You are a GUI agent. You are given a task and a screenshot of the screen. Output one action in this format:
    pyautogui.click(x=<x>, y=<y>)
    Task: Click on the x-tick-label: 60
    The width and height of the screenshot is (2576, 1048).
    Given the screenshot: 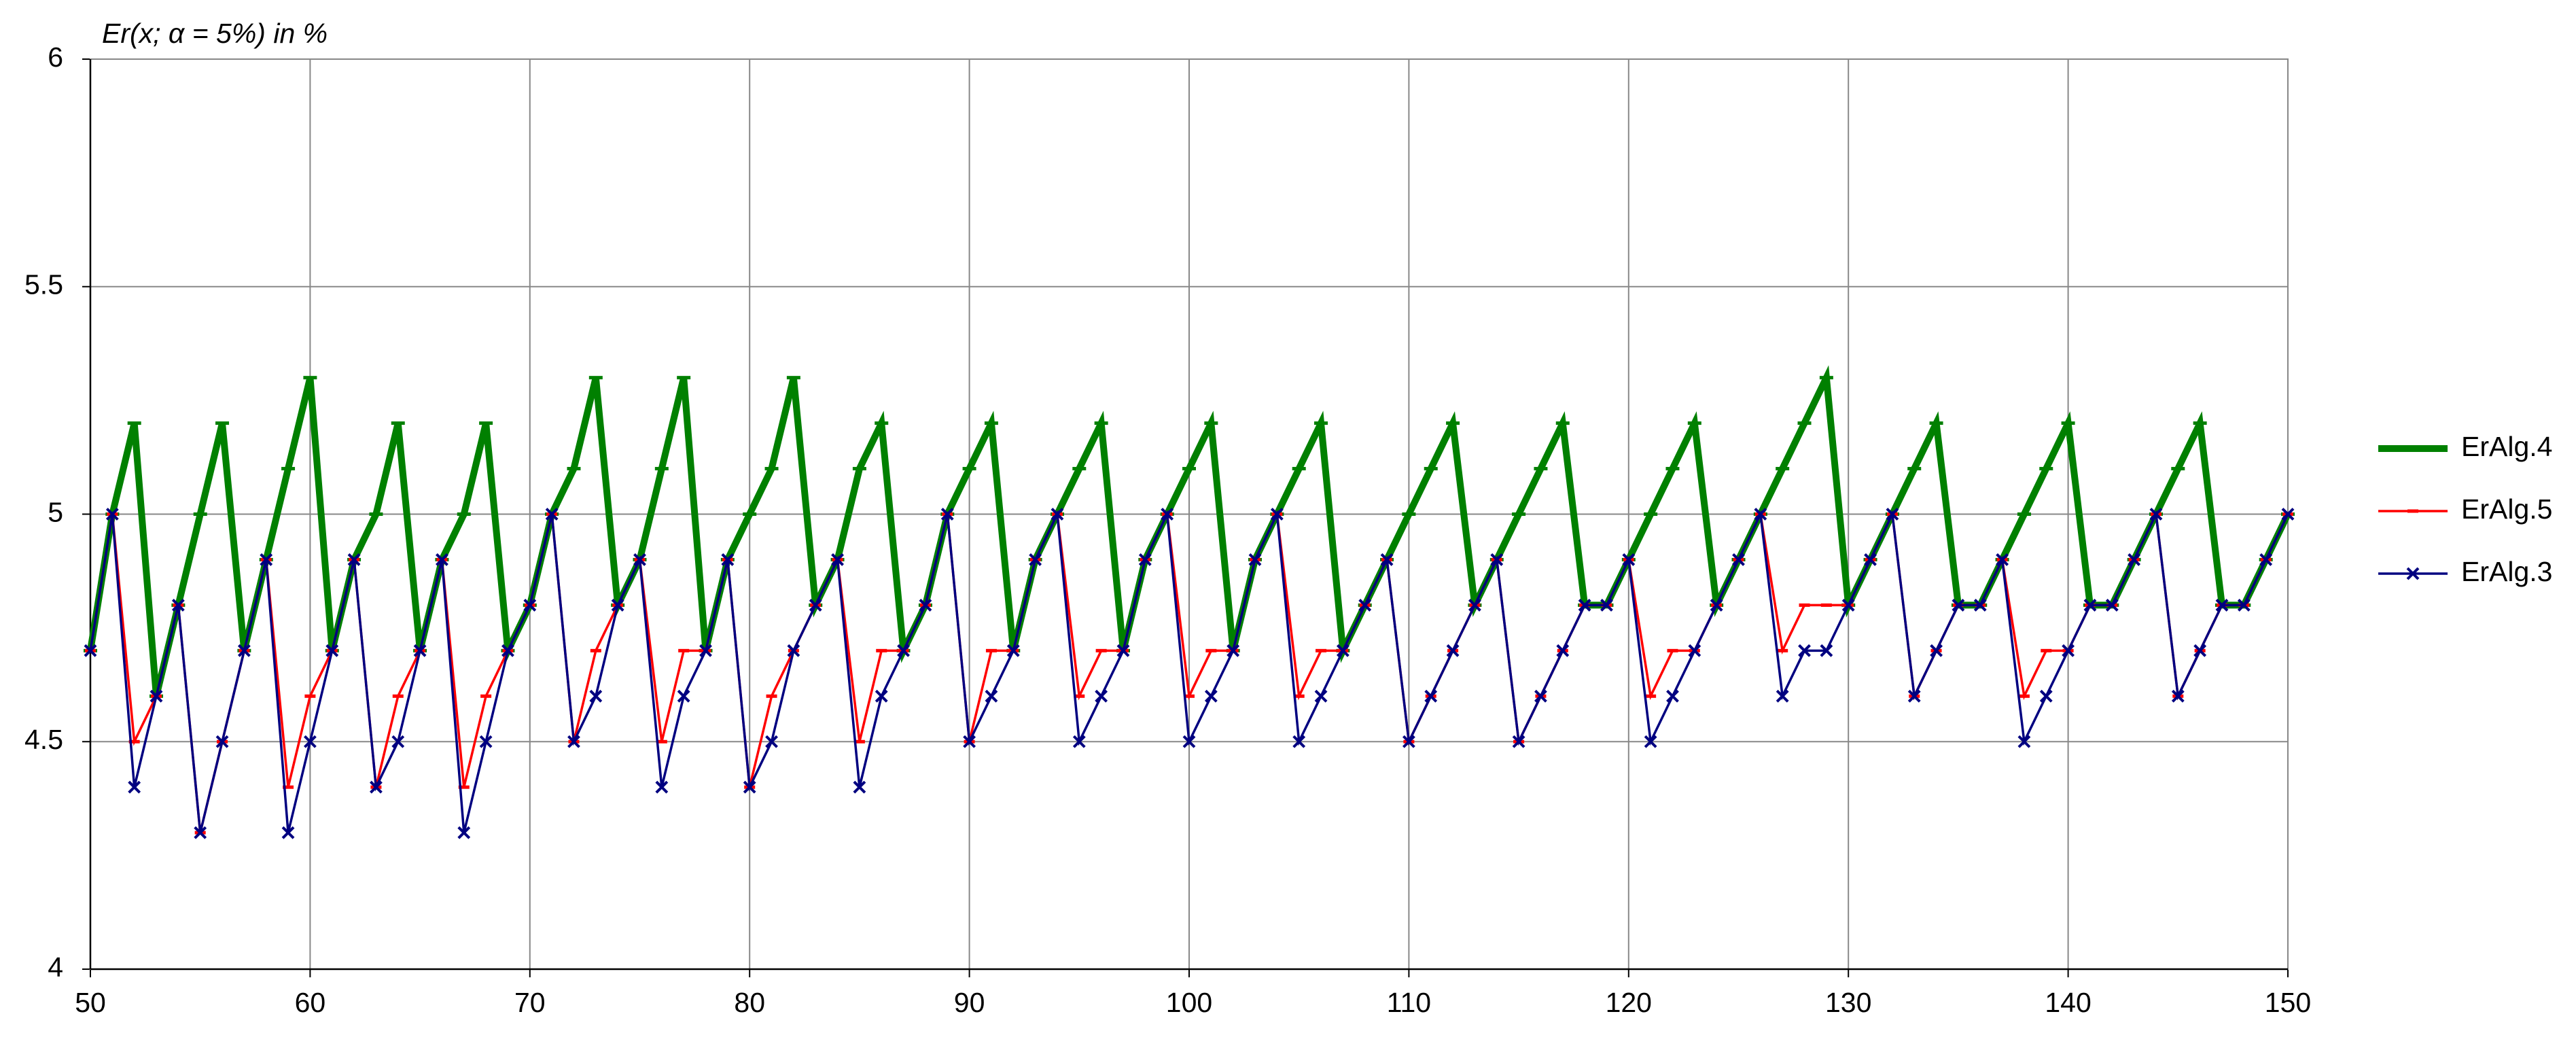 What is the action you would take?
    pyautogui.click(x=310, y=1003)
    